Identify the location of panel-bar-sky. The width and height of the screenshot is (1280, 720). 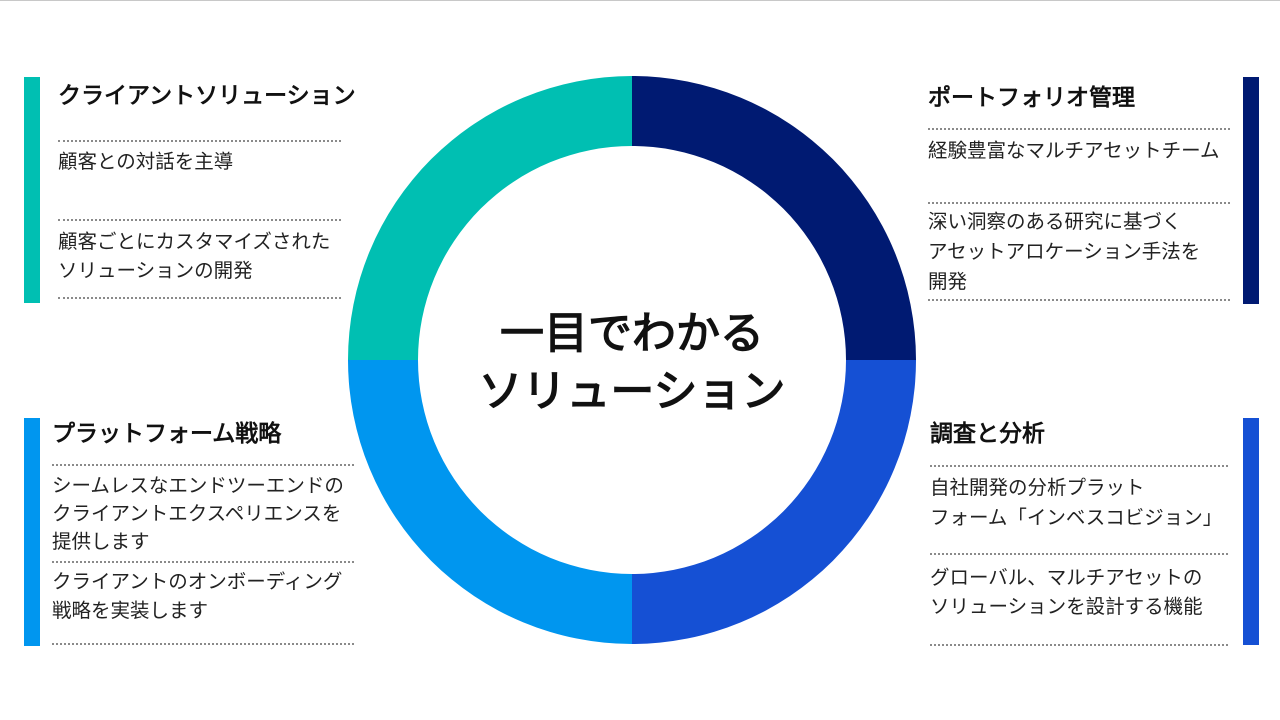
(32, 532).